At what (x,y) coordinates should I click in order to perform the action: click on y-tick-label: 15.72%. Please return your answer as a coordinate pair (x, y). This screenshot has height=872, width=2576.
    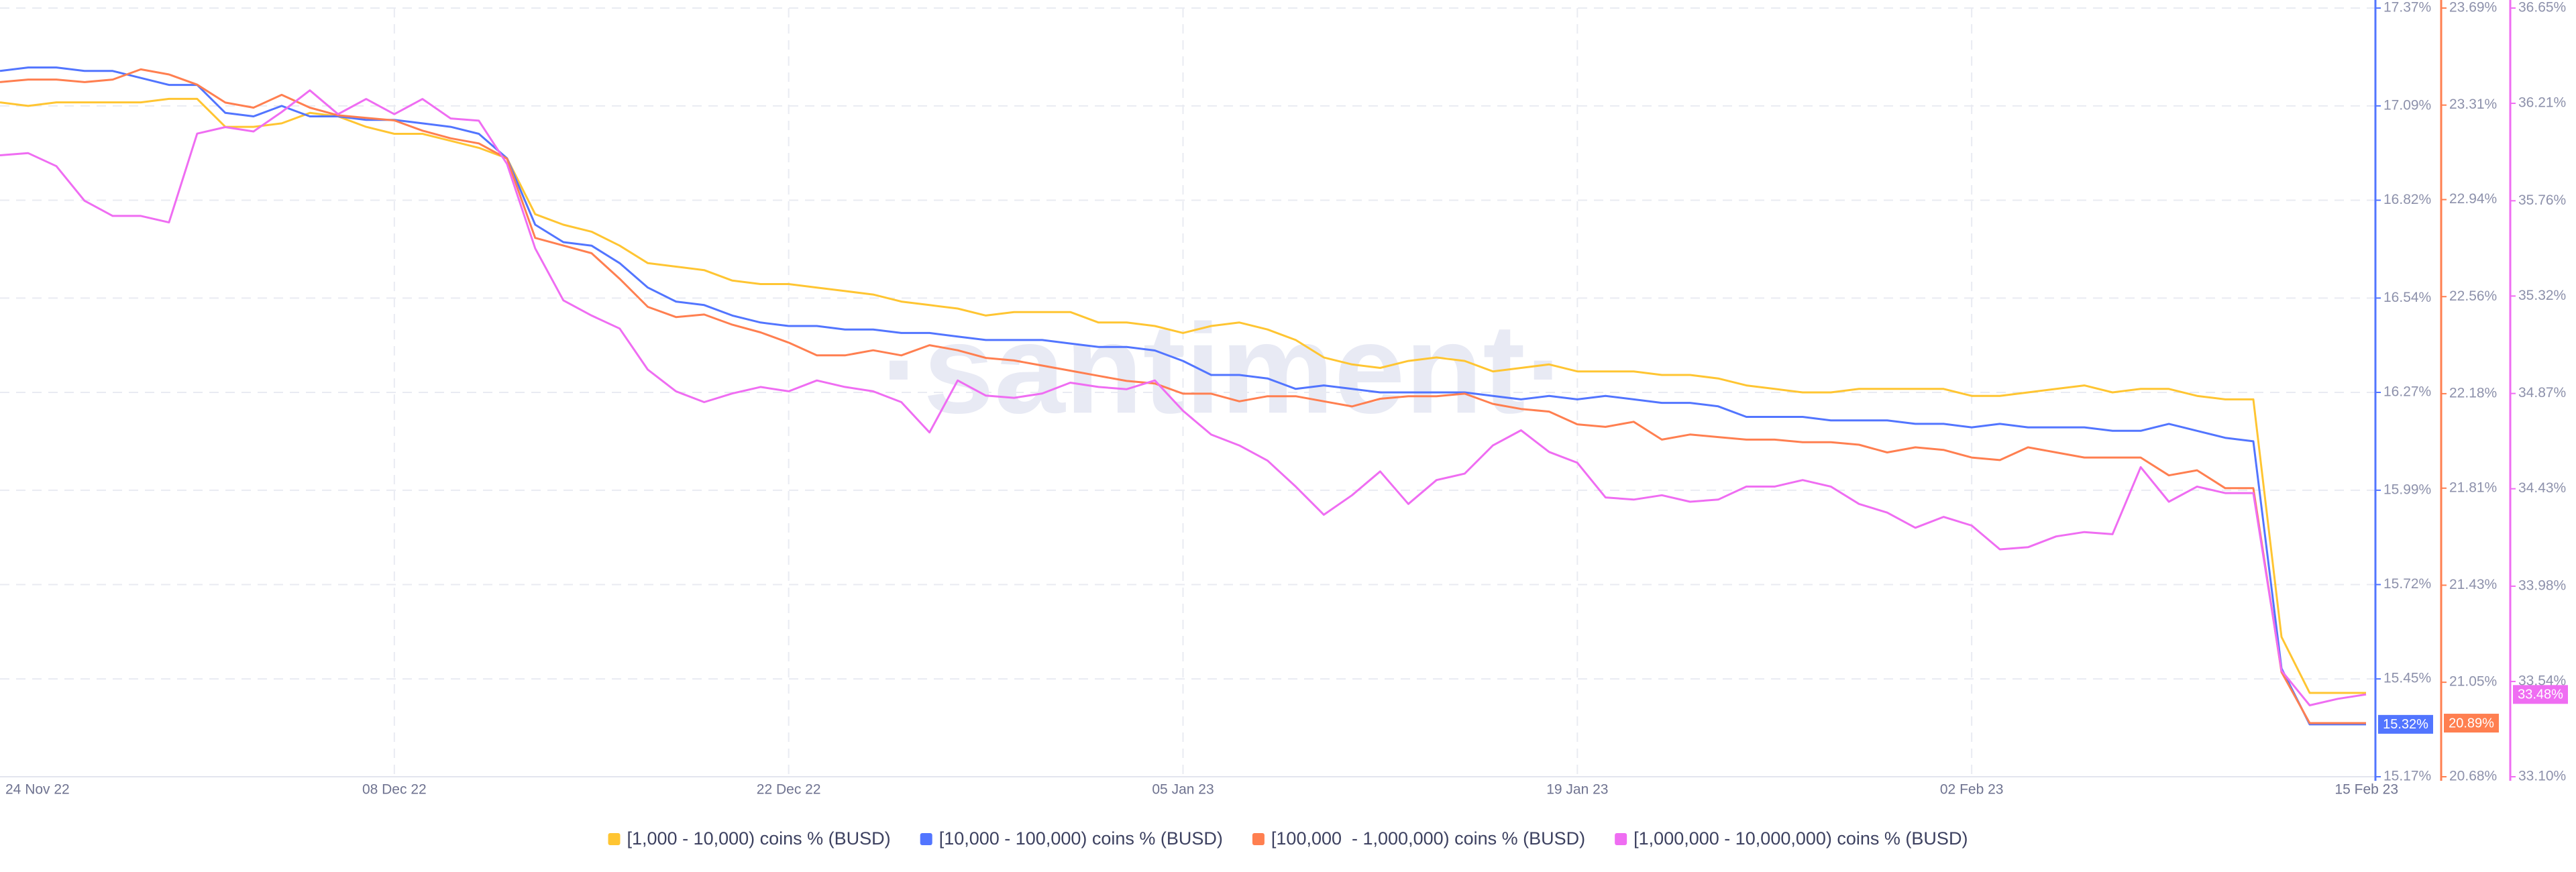
    Looking at the image, I should click on (2407, 584).